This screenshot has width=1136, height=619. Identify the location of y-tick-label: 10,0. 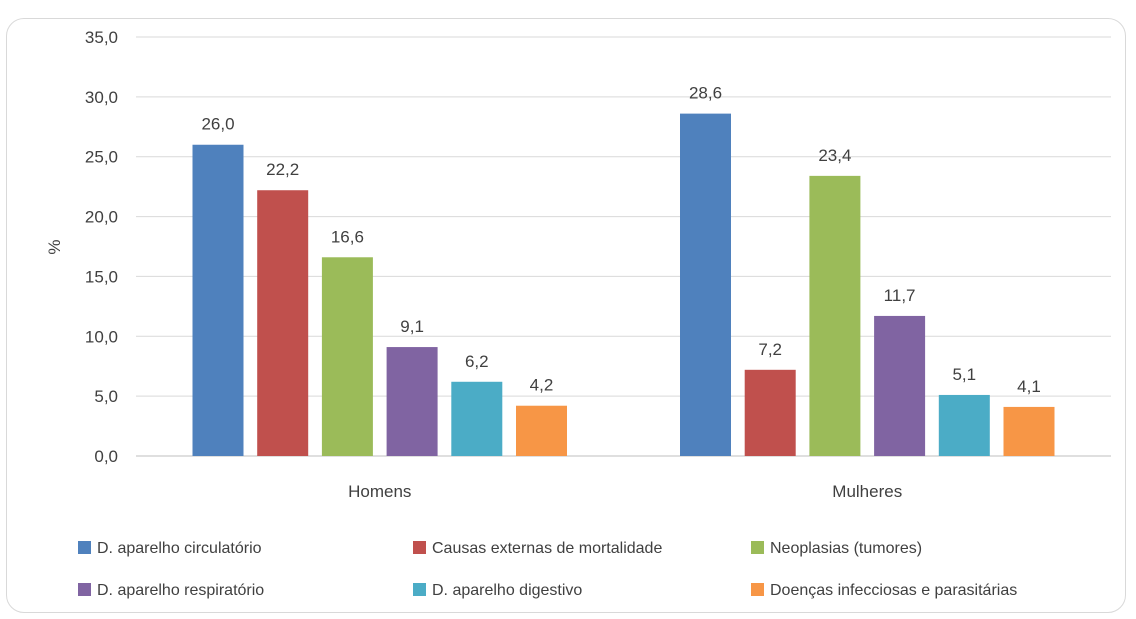
(101, 336).